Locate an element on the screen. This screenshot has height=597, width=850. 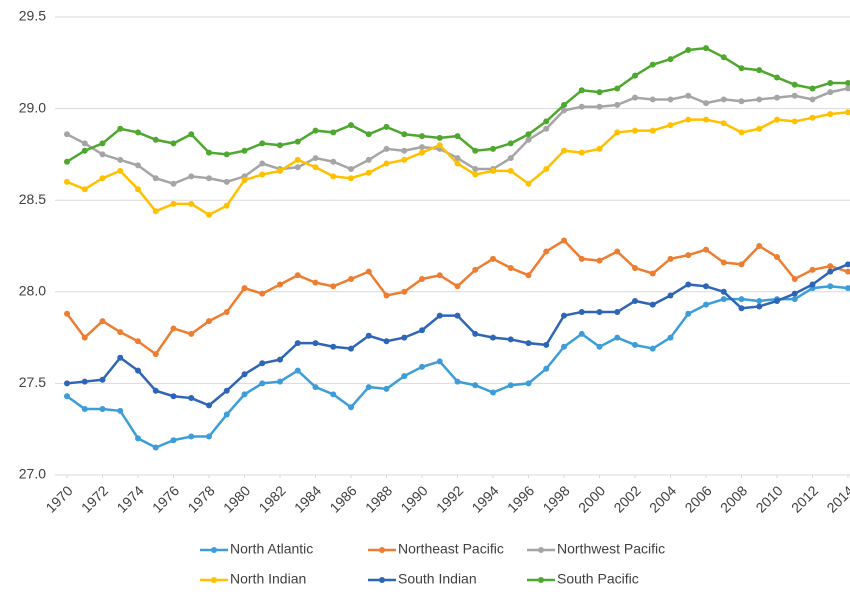
y-tick-label: 28.5 is located at coordinates (32, 199).